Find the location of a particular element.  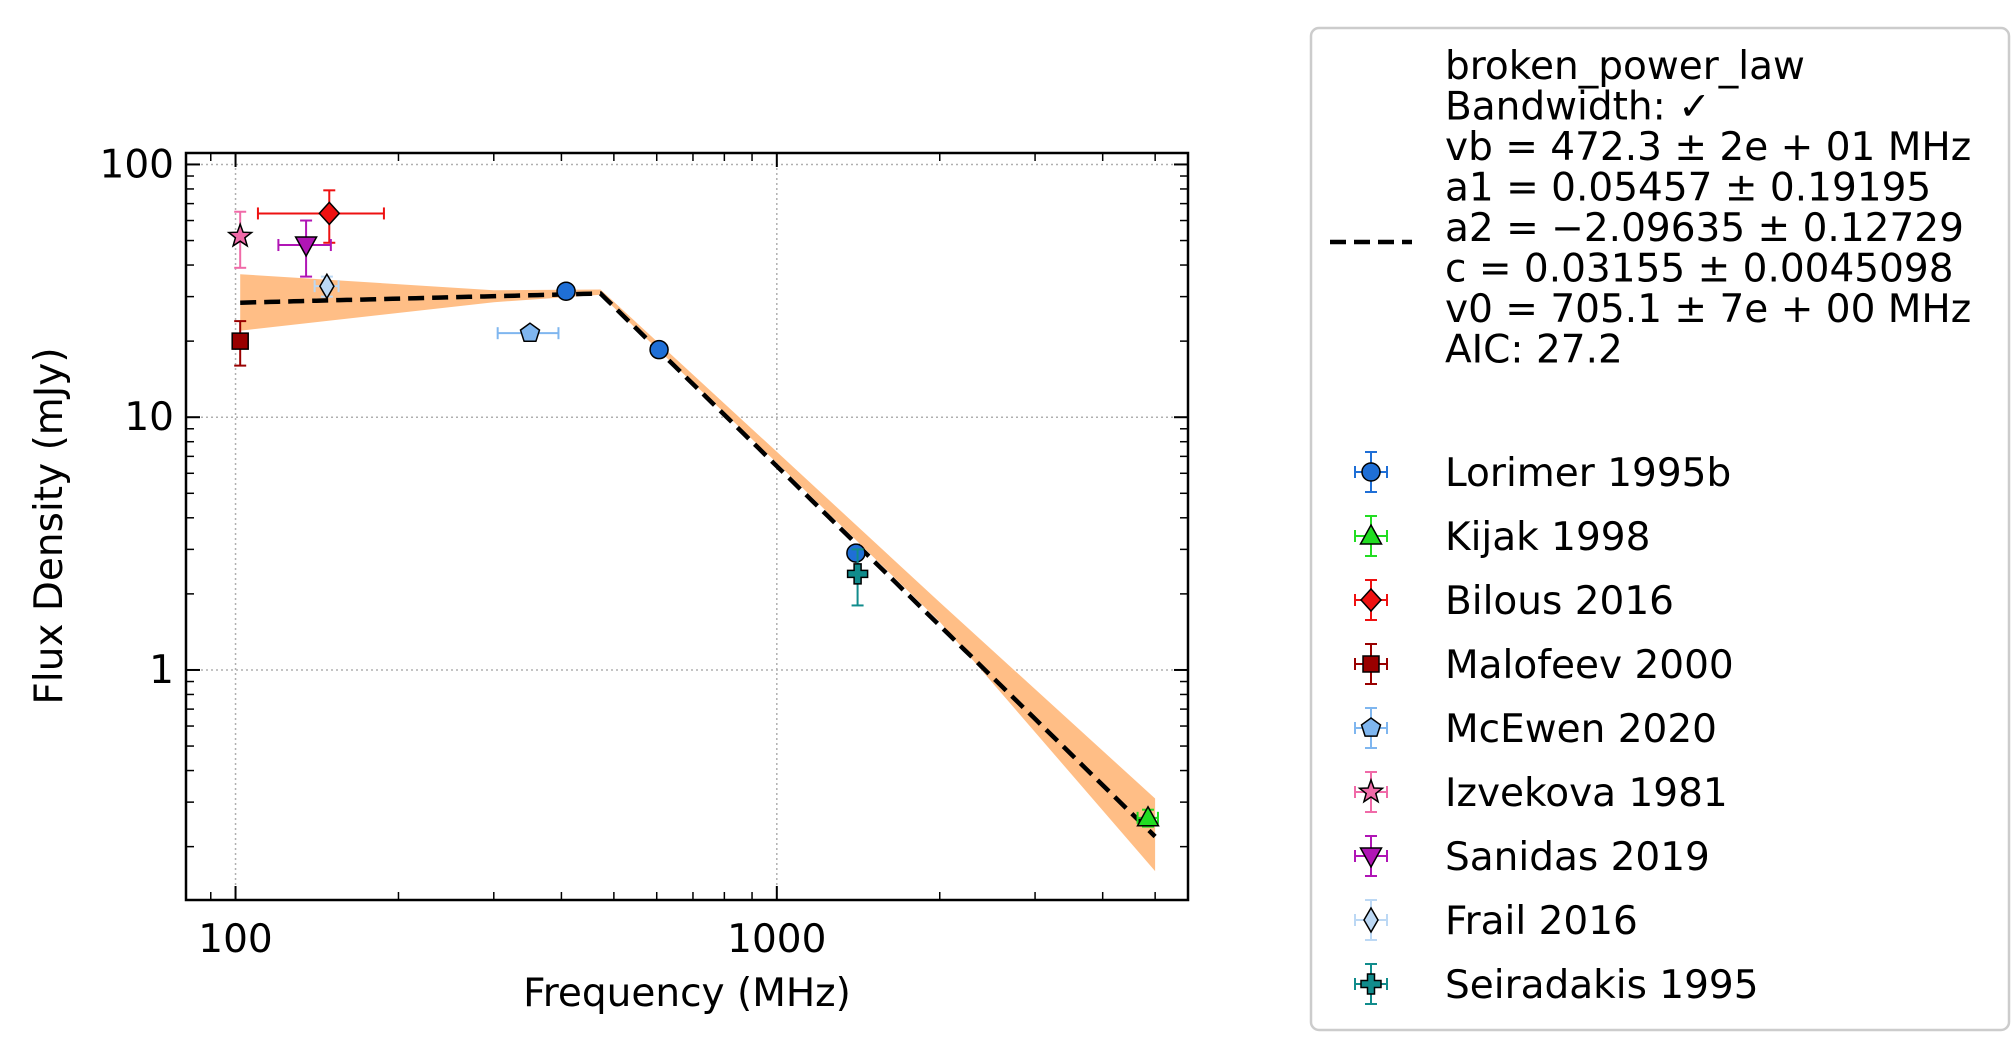

legend-marker-kijak-1998 is located at coordinates (1371, 534).